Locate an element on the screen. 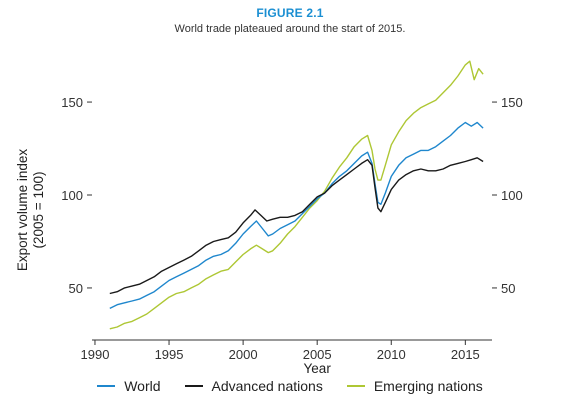 This screenshot has height=413, width=580. y-tick-label-right: 100 is located at coordinates (512, 195).